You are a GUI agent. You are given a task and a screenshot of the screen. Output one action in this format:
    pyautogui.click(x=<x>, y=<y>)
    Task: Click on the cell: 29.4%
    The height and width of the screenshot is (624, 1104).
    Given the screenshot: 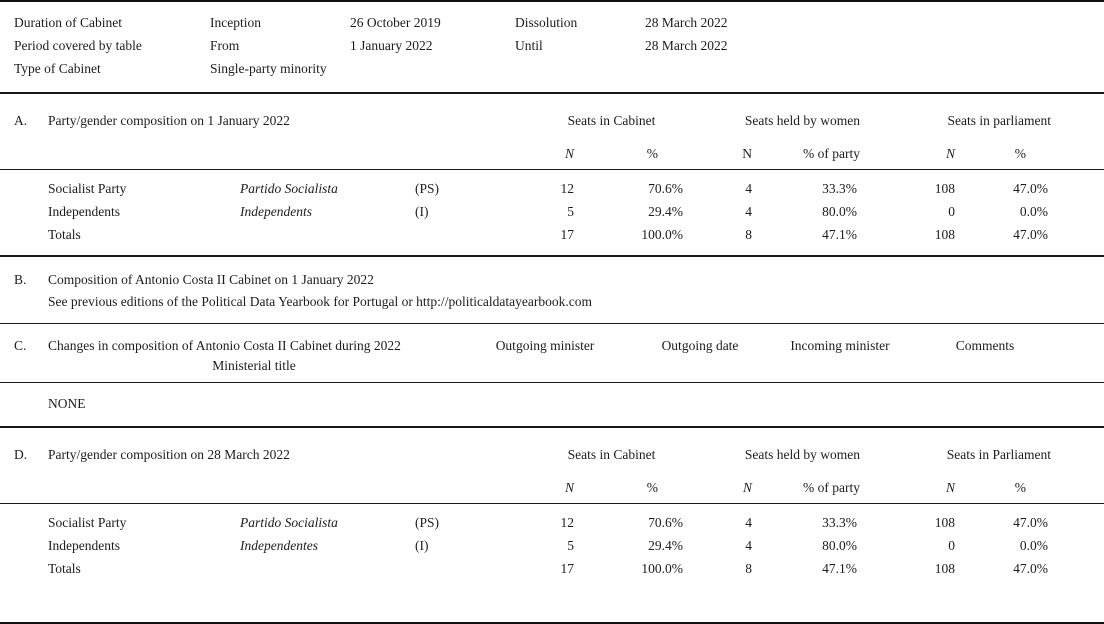 What is the action you would take?
    pyautogui.click(x=665, y=545)
    